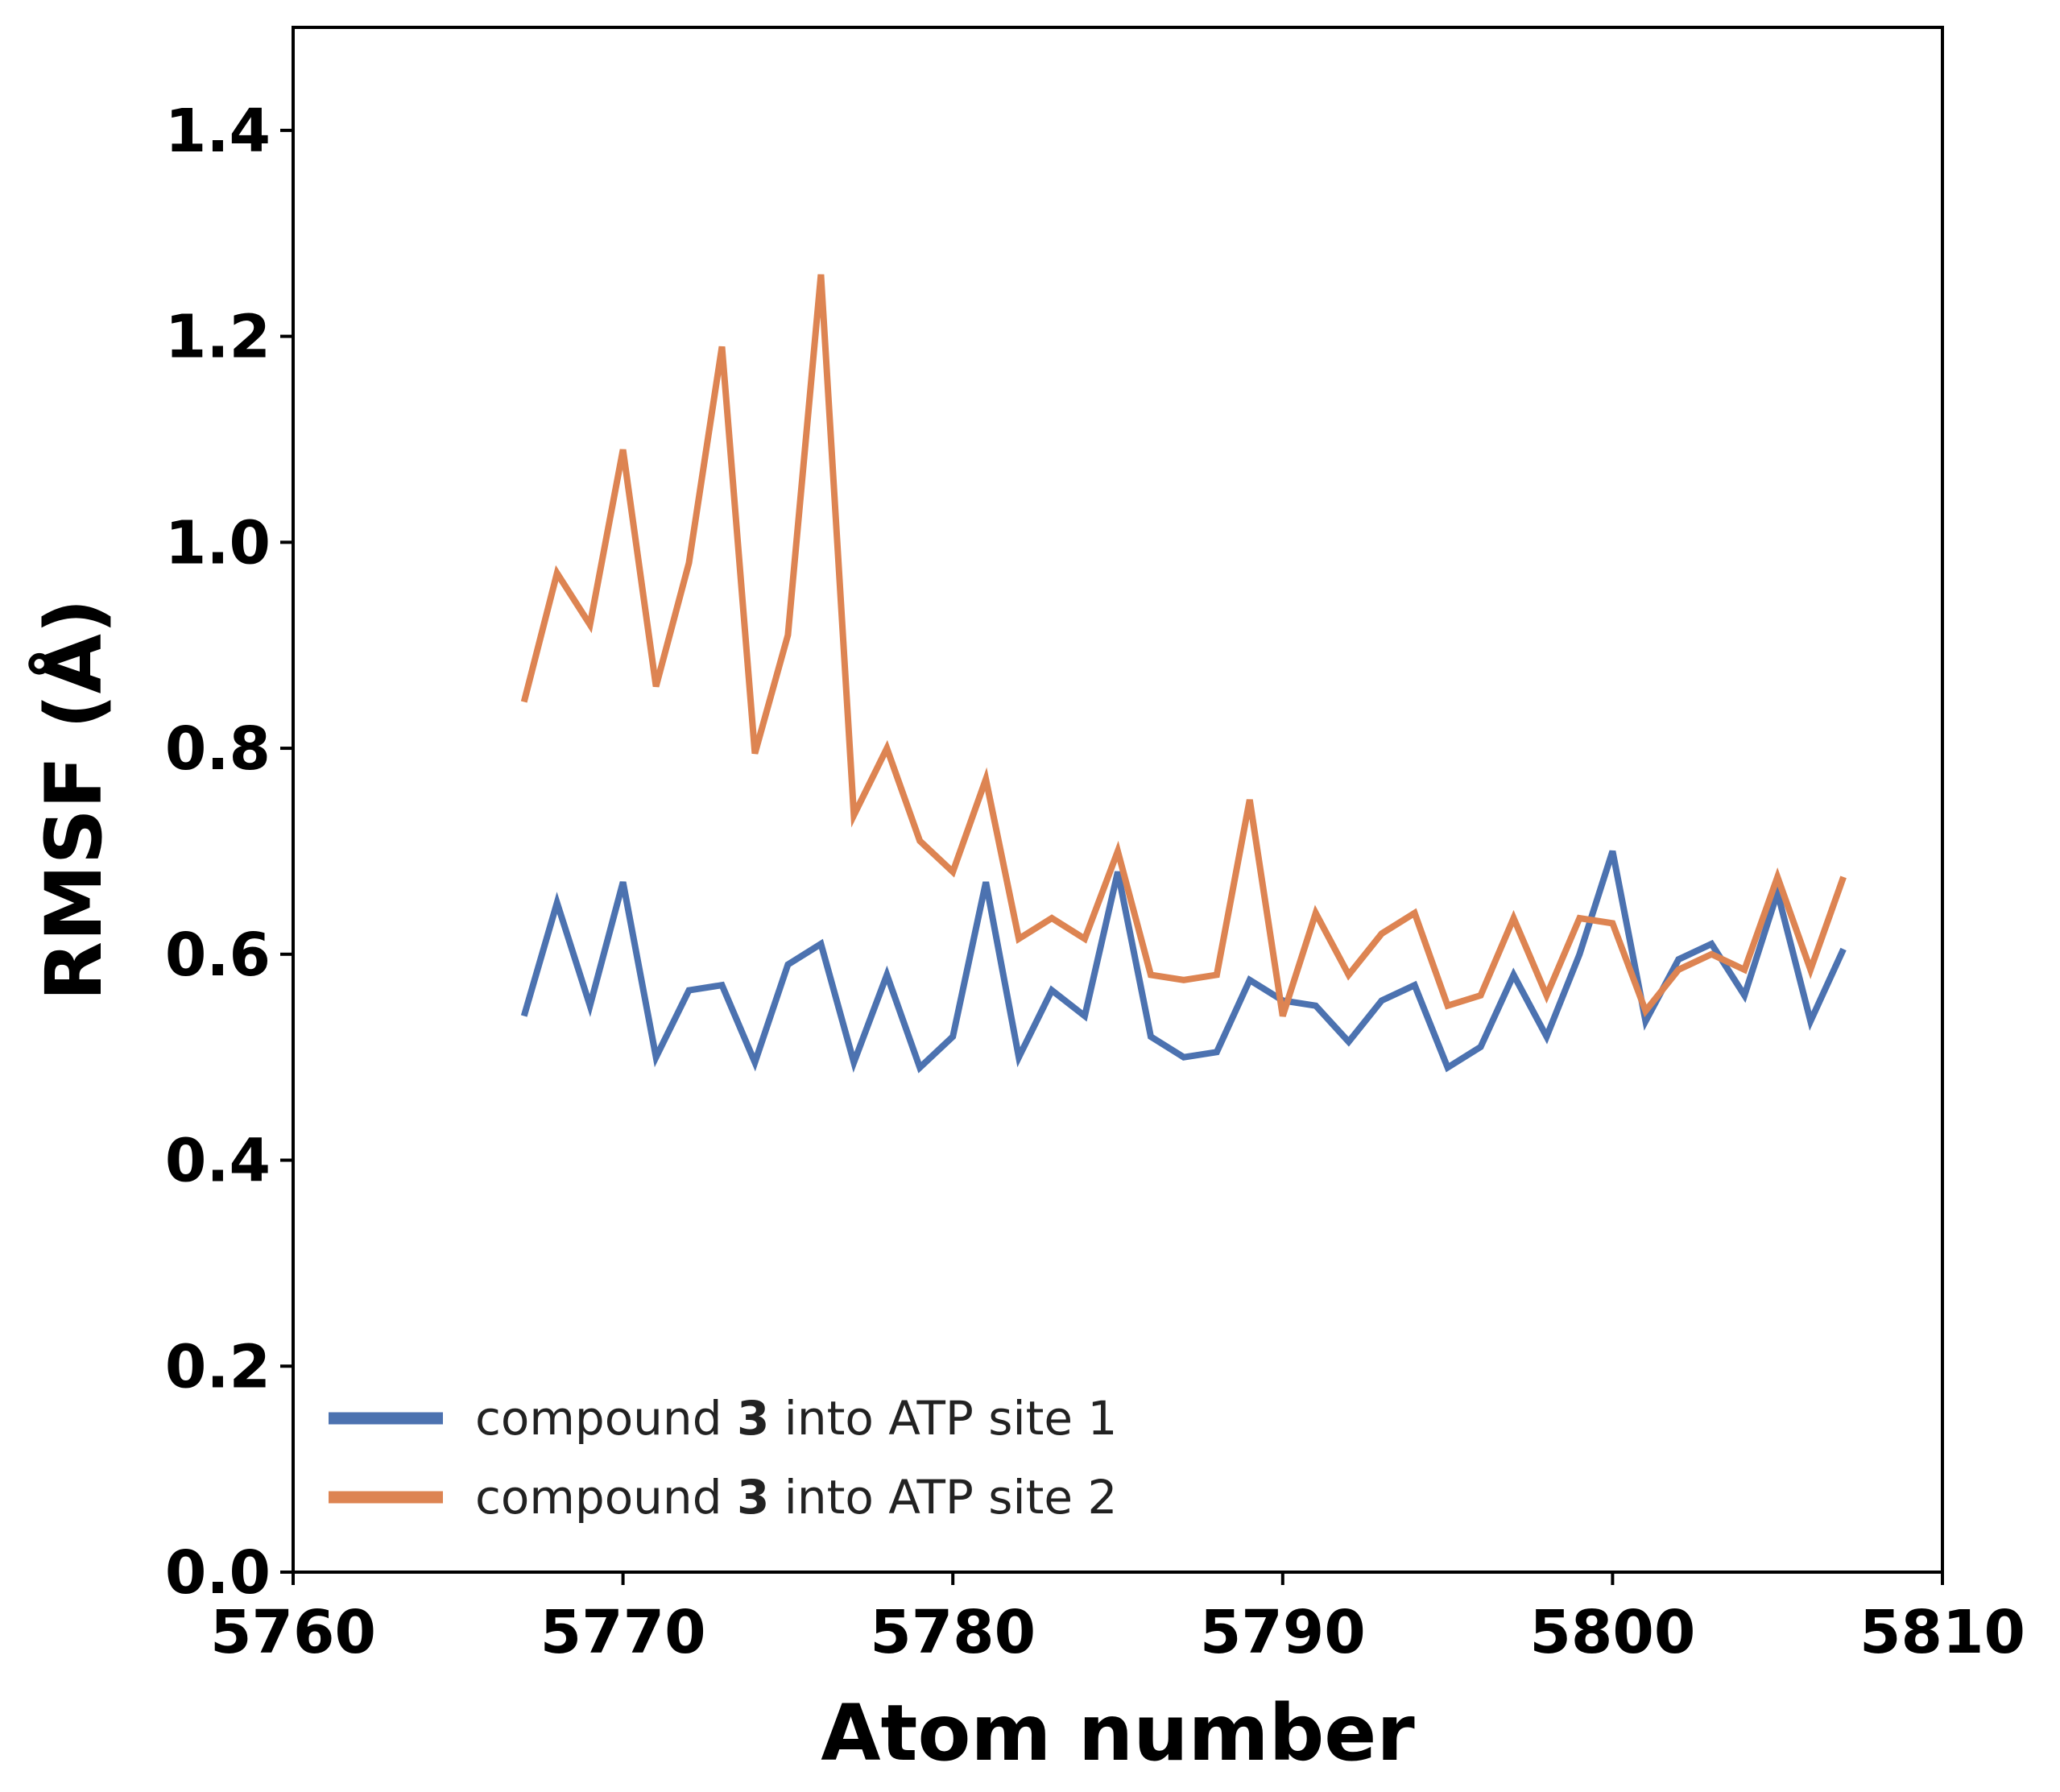 The image size is (2060, 1792). Describe the element at coordinates (218, 1161) in the screenshot. I see `y-tick-label: 0.4` at that location.